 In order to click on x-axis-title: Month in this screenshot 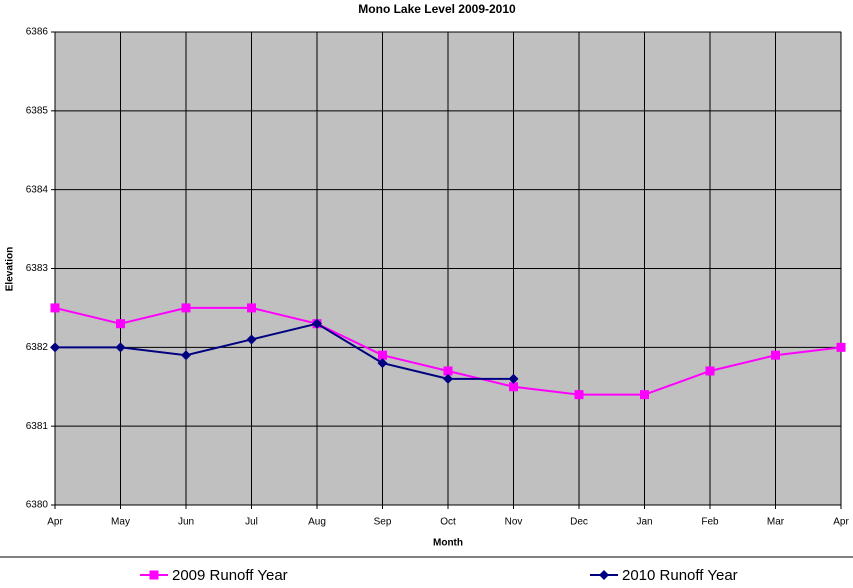, I will do `click(448, 543)`.